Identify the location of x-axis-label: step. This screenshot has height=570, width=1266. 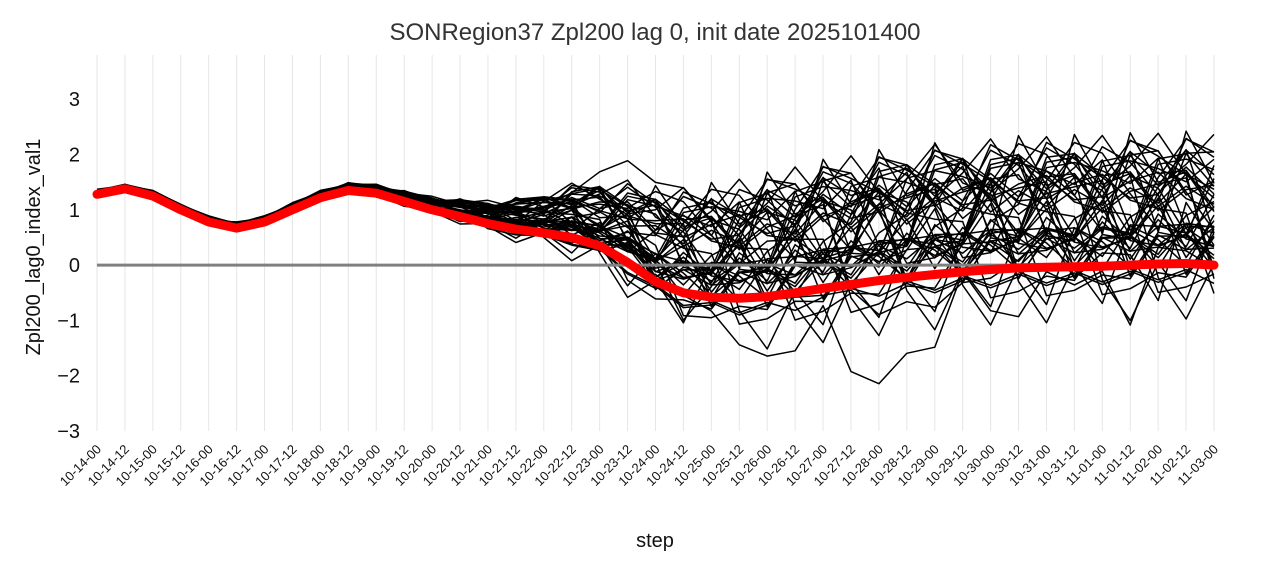
(655, 541).